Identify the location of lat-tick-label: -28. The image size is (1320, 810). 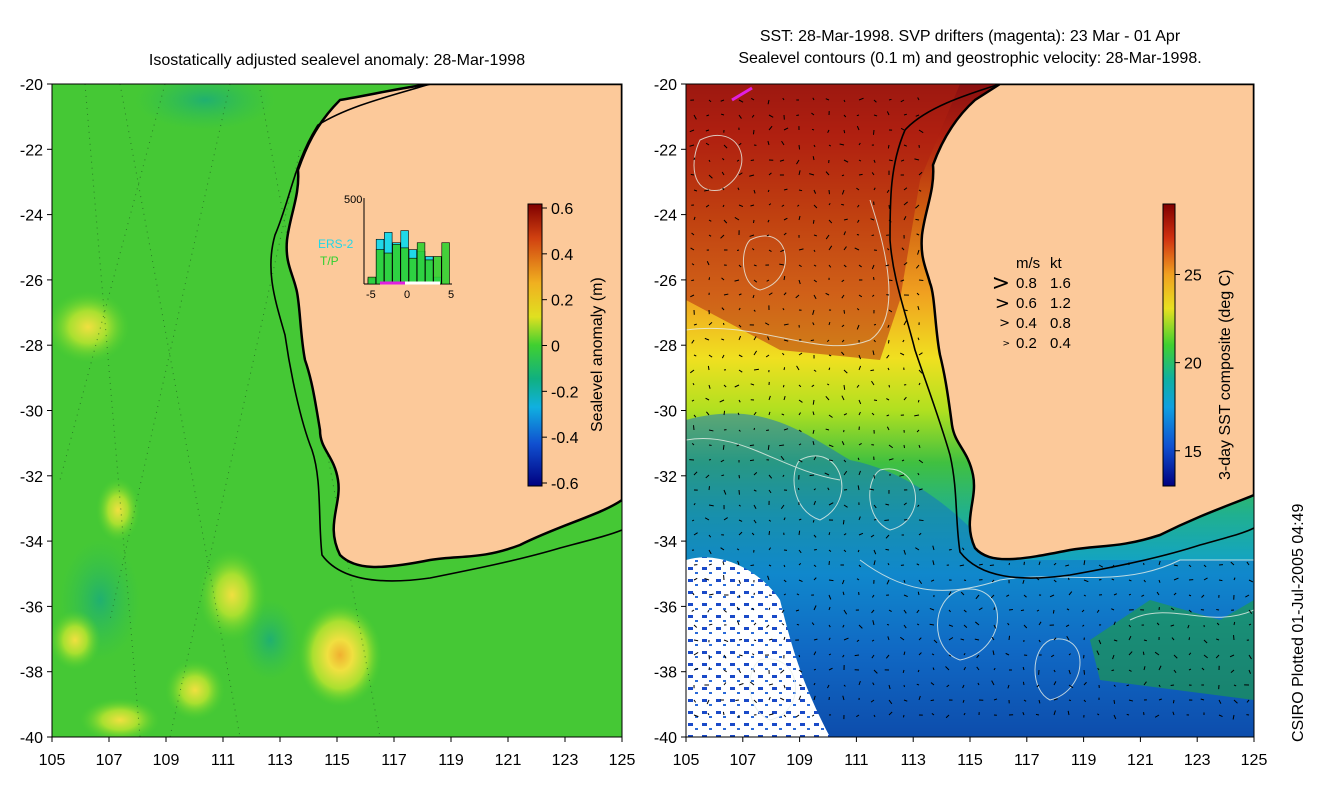
(31, 346).